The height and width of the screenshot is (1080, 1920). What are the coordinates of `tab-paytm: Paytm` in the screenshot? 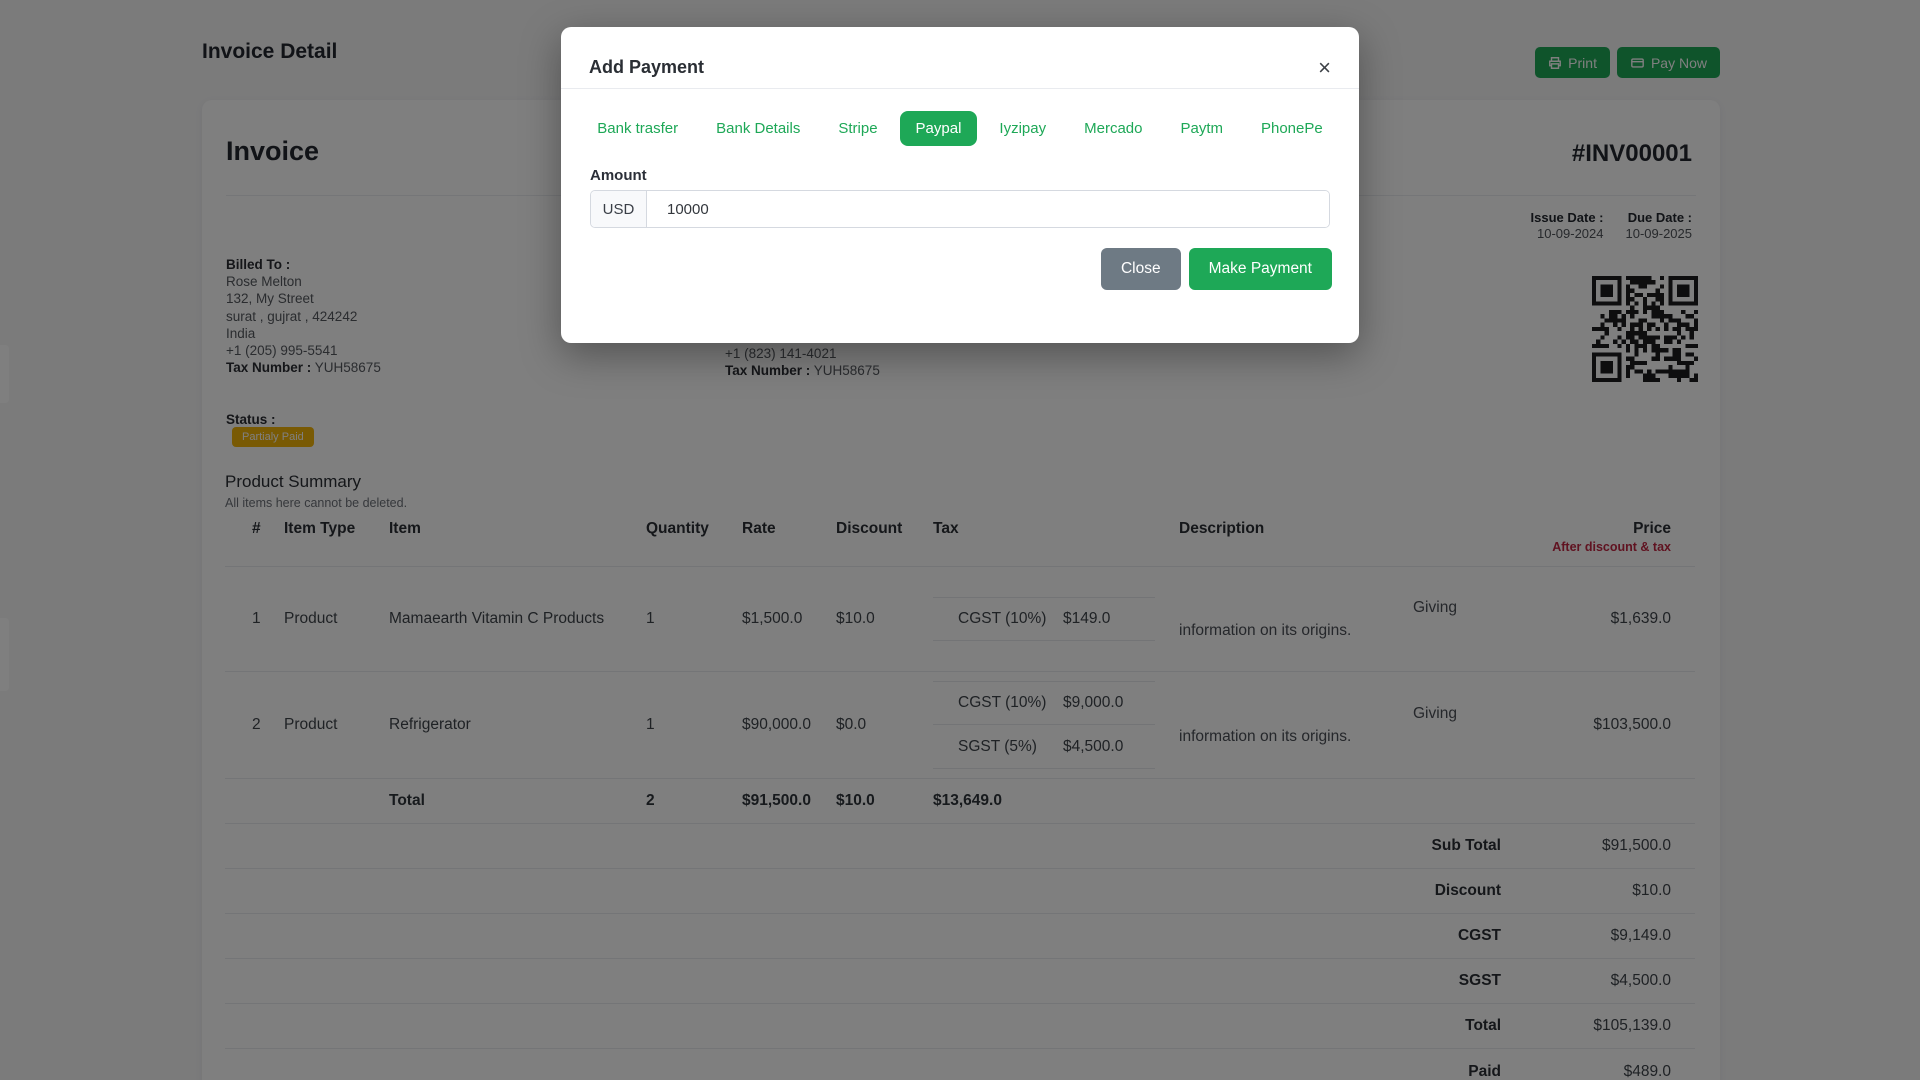 It's located at (1201, 128).